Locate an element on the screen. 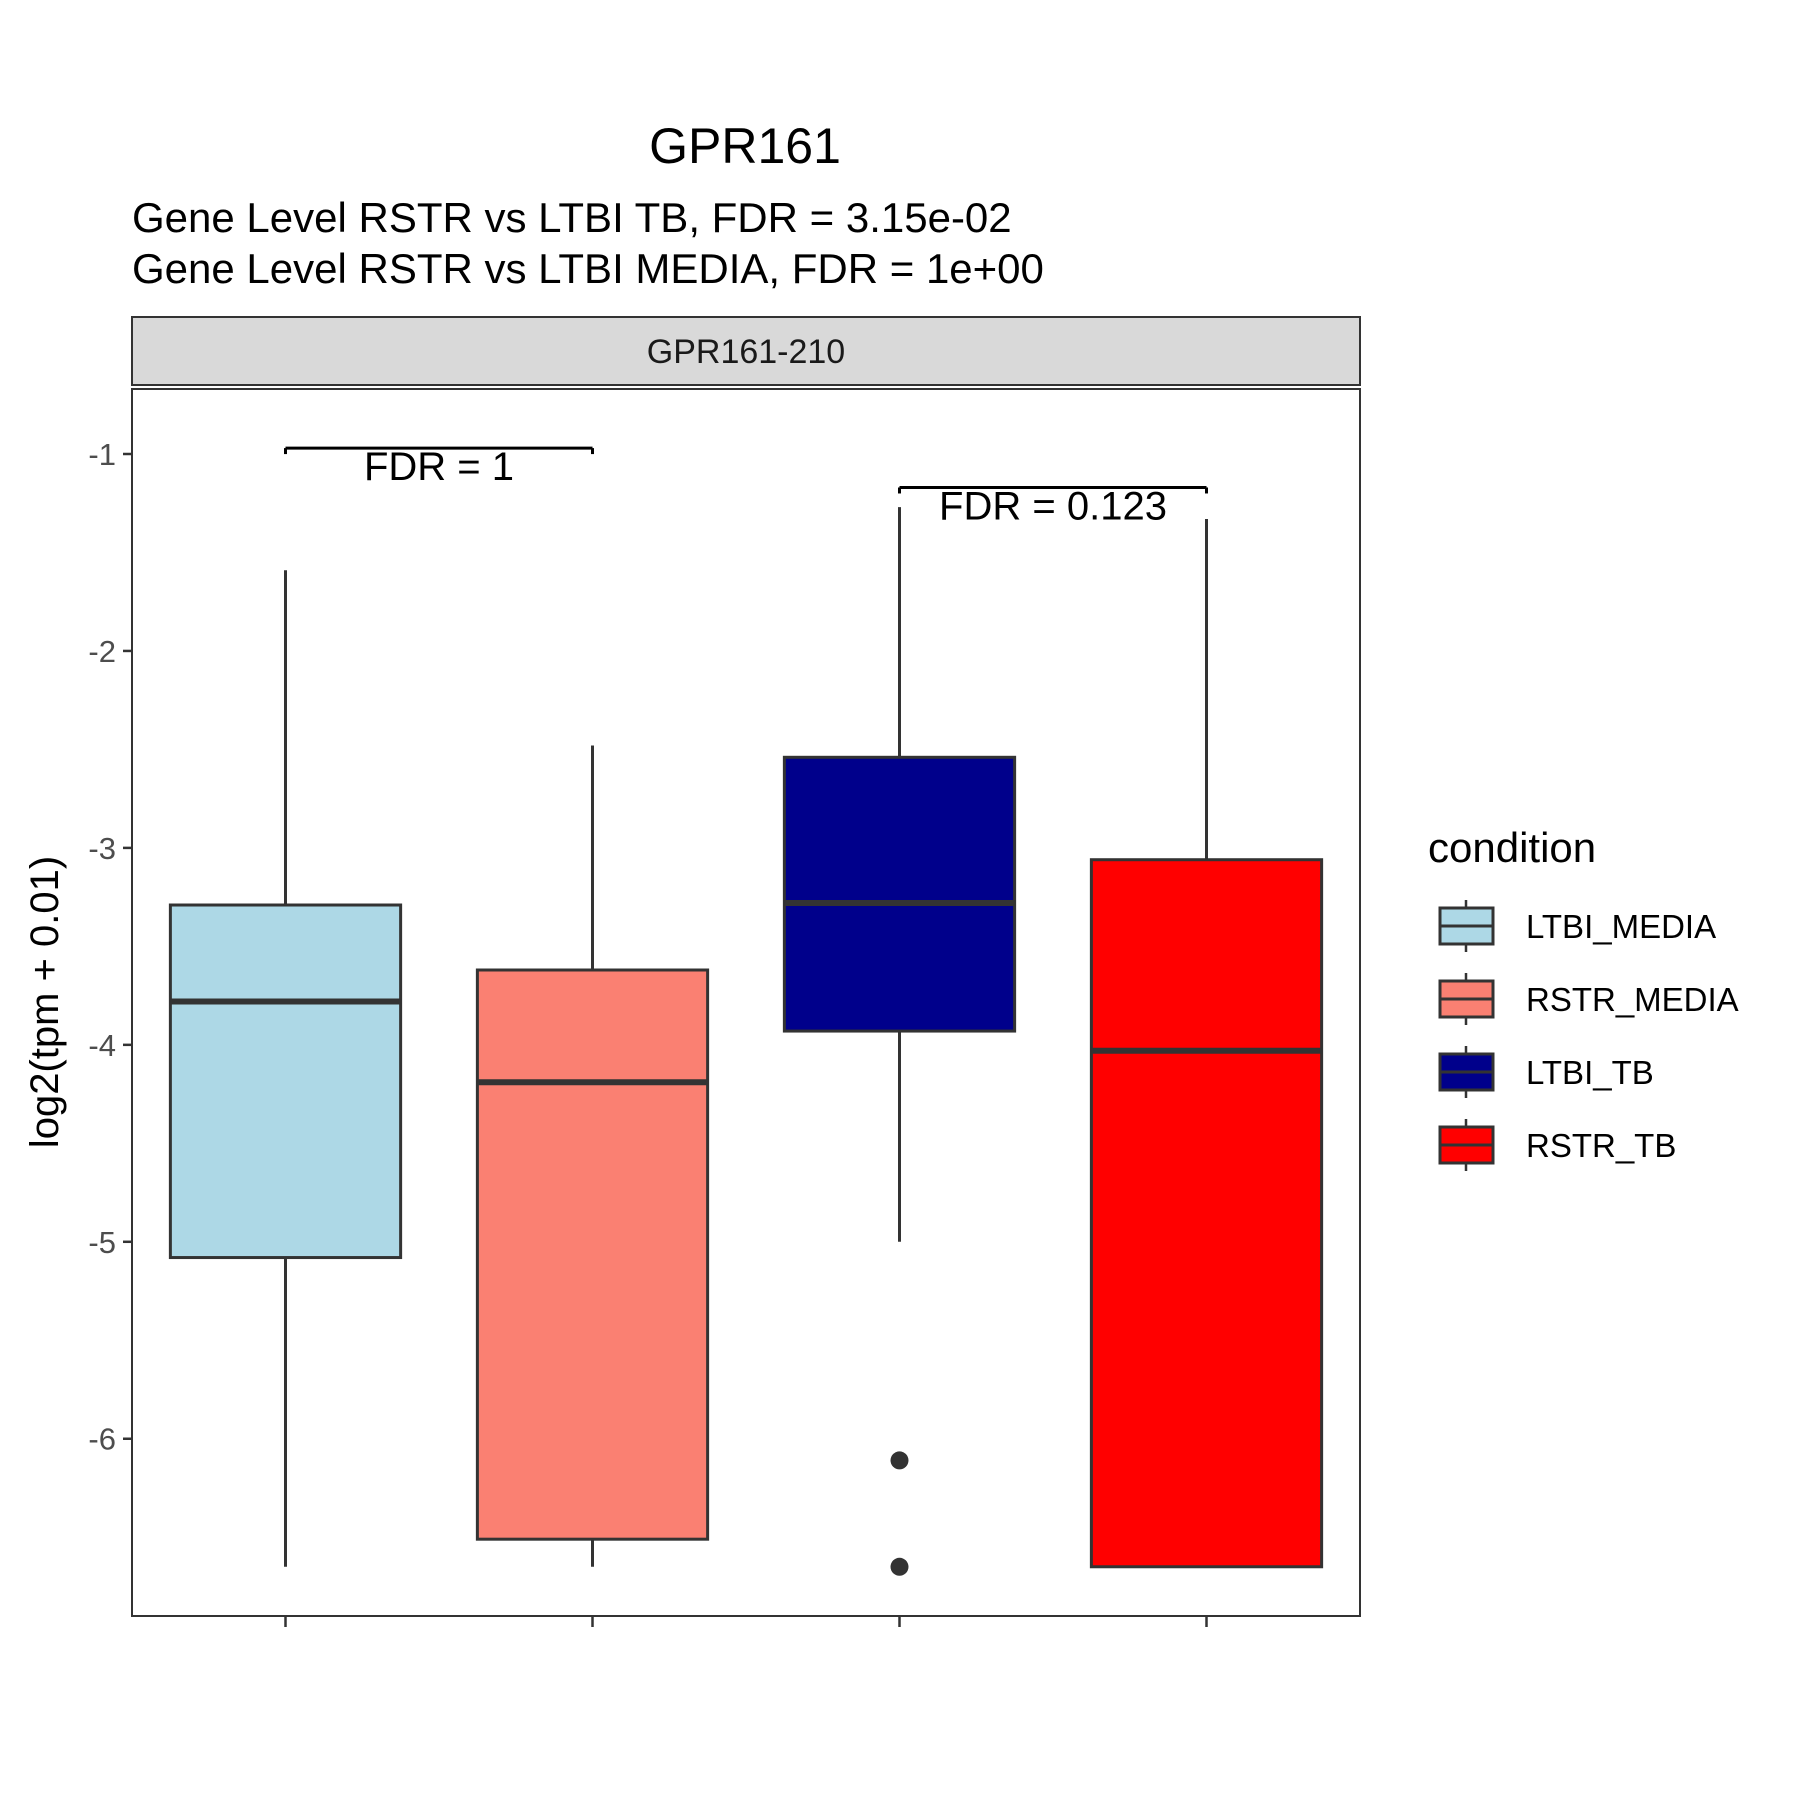 The height and width of the screenshot is (1800, 1800). box-rstr-tb is located at coordinates (1206, 1043).